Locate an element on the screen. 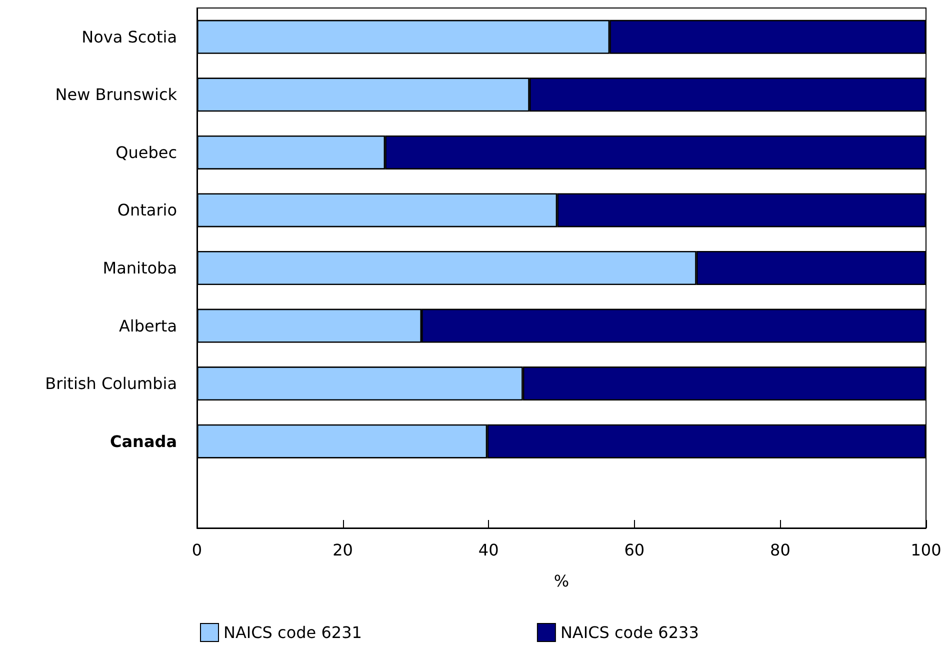 The width and height of the screenshot is (945, 649). y-tick-label: Manitoba is located at coordinates (139, 268).